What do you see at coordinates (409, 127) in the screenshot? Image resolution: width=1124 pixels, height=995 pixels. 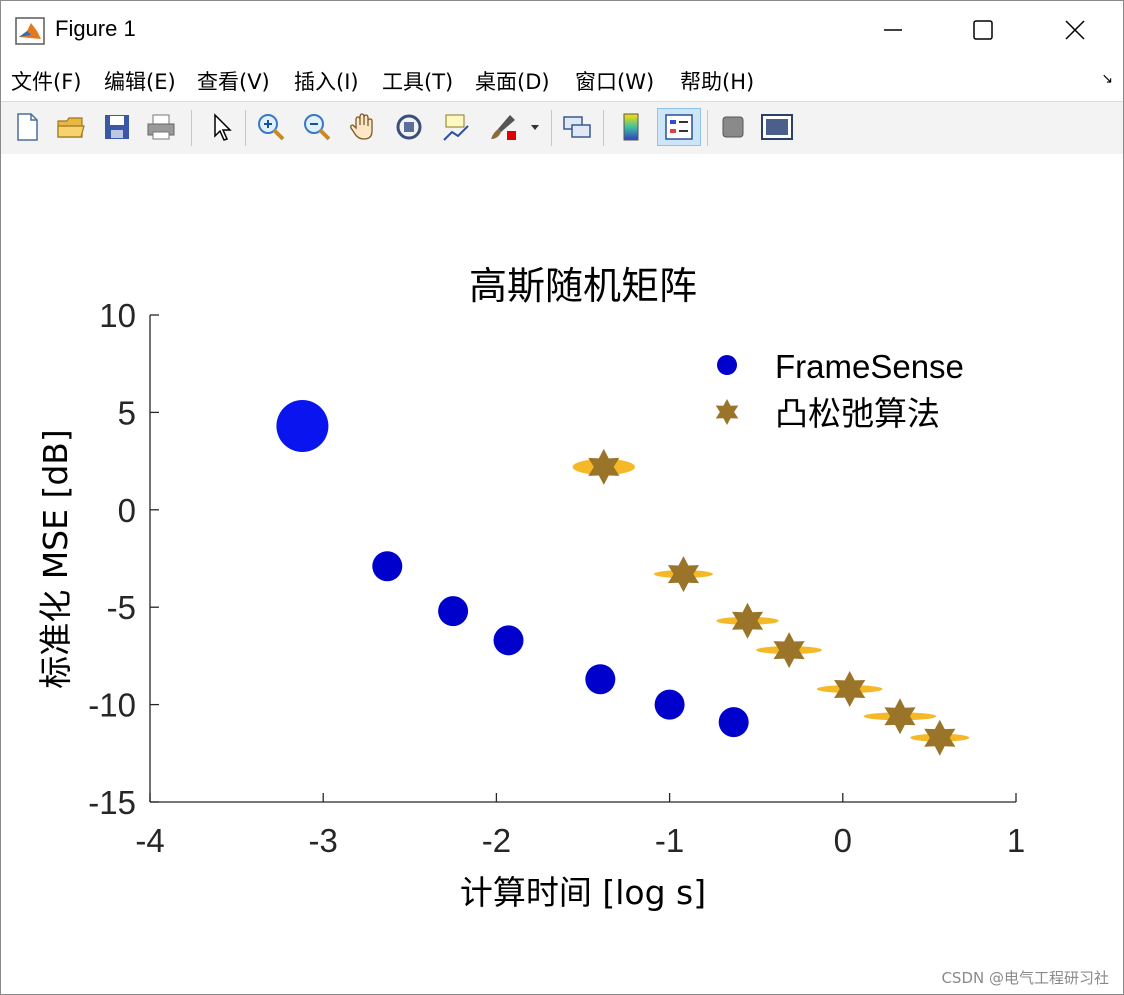 I see `rotate-3d-icon` at bounding box center [409, 127].